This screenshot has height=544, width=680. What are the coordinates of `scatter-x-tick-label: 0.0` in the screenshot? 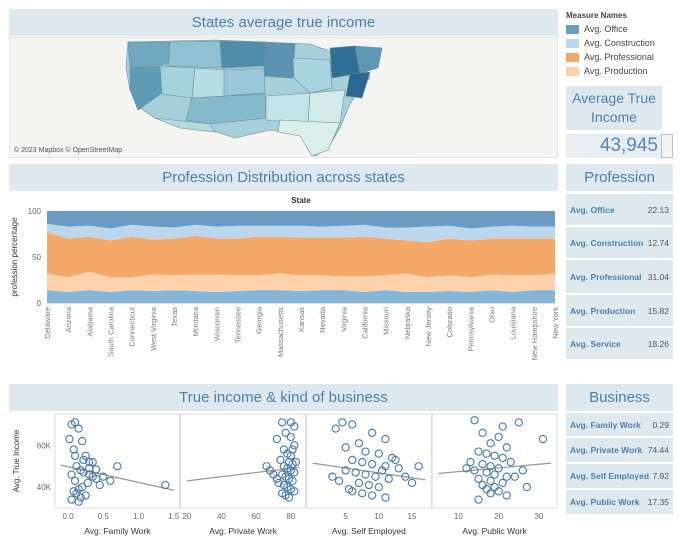 It's located at (68, 516).